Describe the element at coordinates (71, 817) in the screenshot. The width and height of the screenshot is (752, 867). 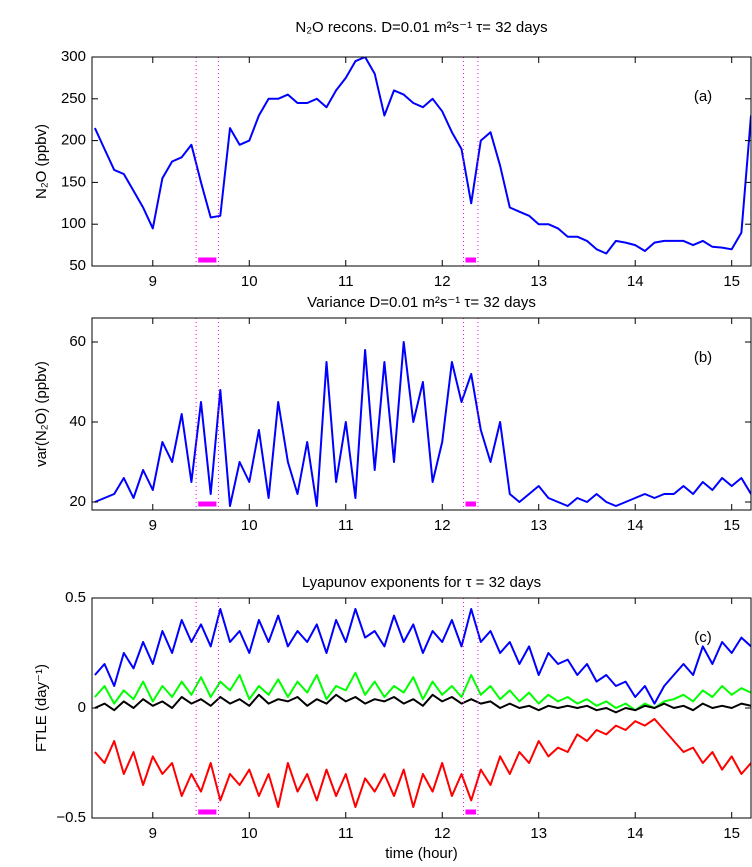
I see `y-tick-label: −0.5` at that location.